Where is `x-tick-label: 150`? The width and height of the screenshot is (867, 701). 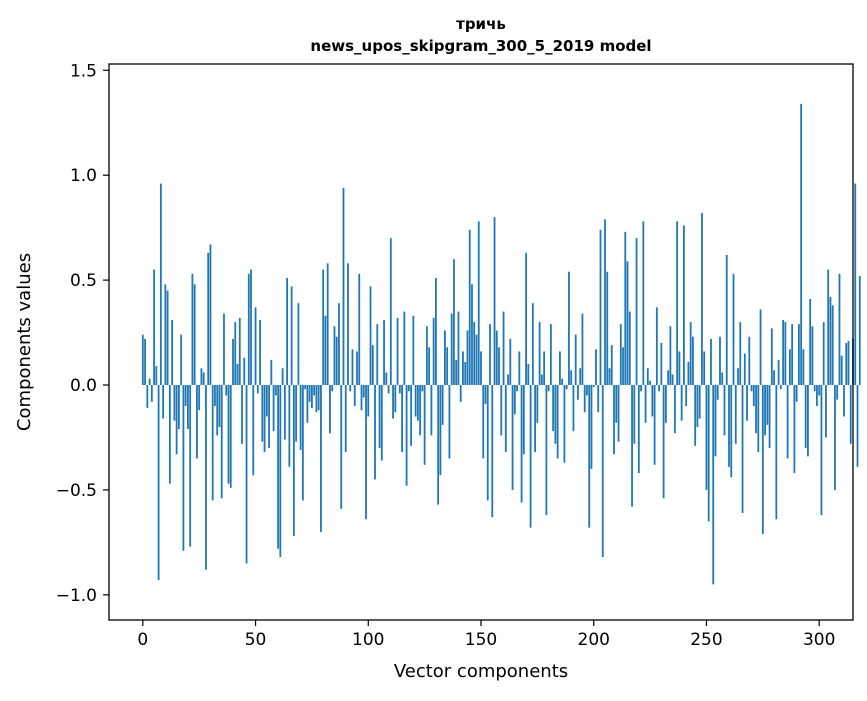
x-tick-label: 150 is located at coordinates (481, 640).